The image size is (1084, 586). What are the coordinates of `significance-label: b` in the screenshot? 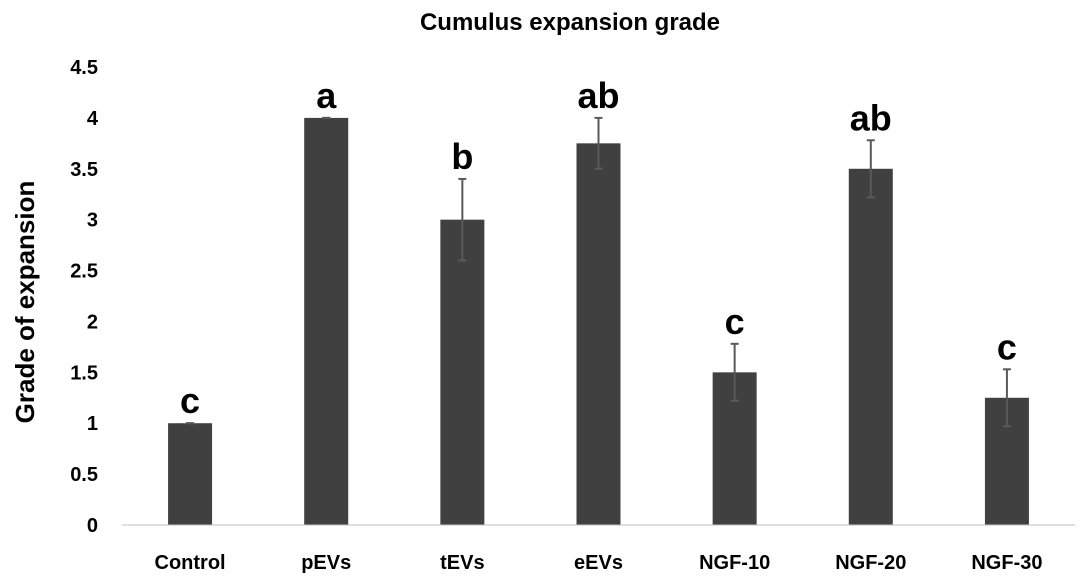 It's located at (462, 156).